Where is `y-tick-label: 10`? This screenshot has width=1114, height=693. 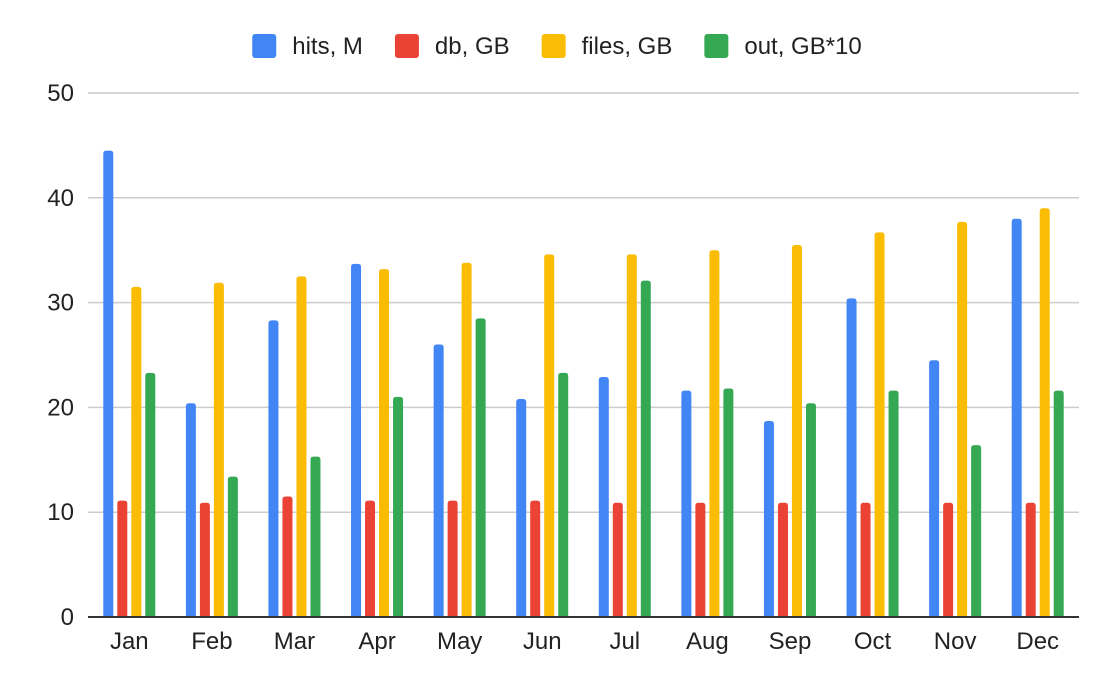 y-tick-label: 10 is located at coordinates (60, 512).